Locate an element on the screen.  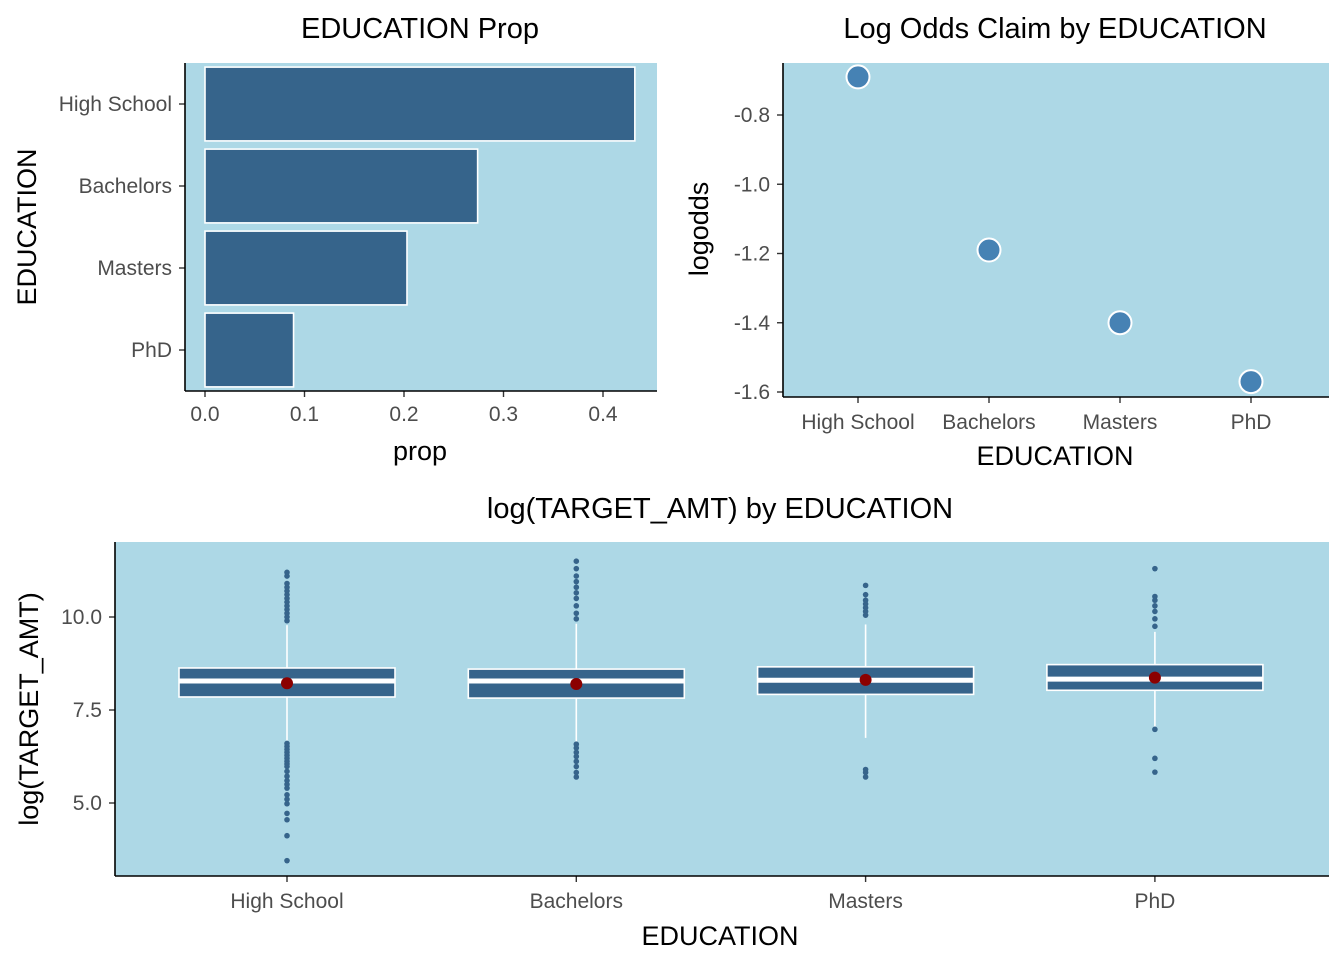
point-bachelors is located at coordinates (989, 250).